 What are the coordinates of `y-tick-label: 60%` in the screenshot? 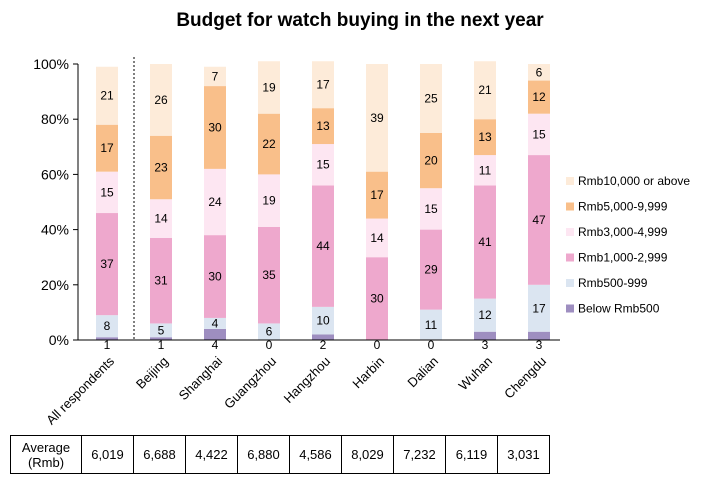 It's located at (55, 174).